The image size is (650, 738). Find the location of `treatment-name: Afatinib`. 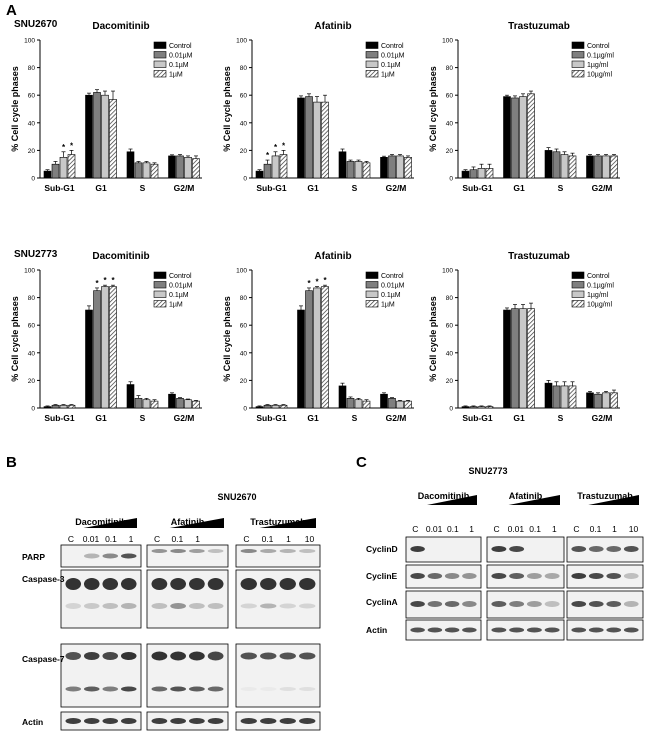

treatment-name: Afatinib is located at coordinates (188, 522).